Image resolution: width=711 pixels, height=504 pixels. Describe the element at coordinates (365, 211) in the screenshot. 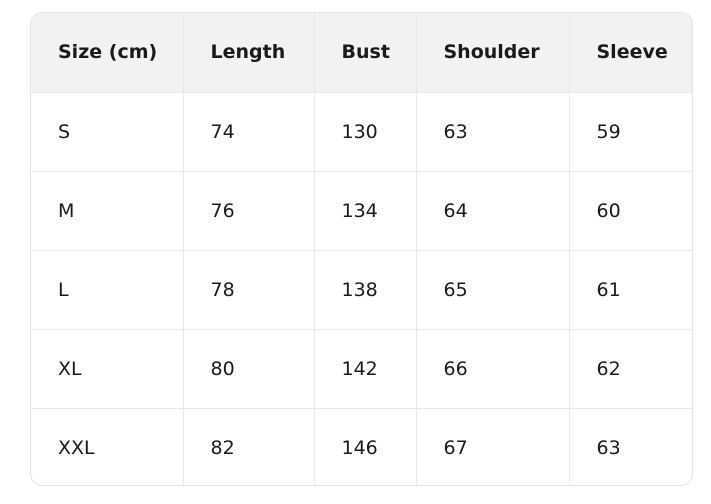

I see `cell-bust: 134` at that location.